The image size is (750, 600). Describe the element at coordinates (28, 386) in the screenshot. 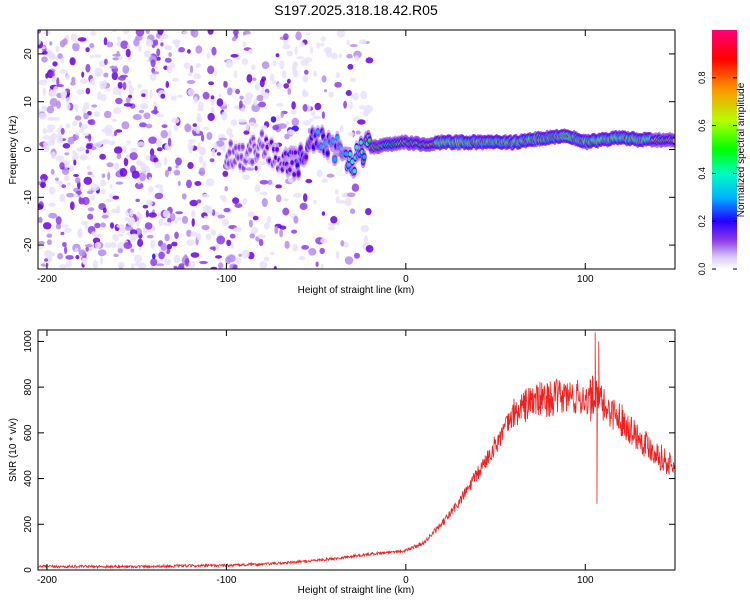

I see `y-tick-label: 800` at that location.